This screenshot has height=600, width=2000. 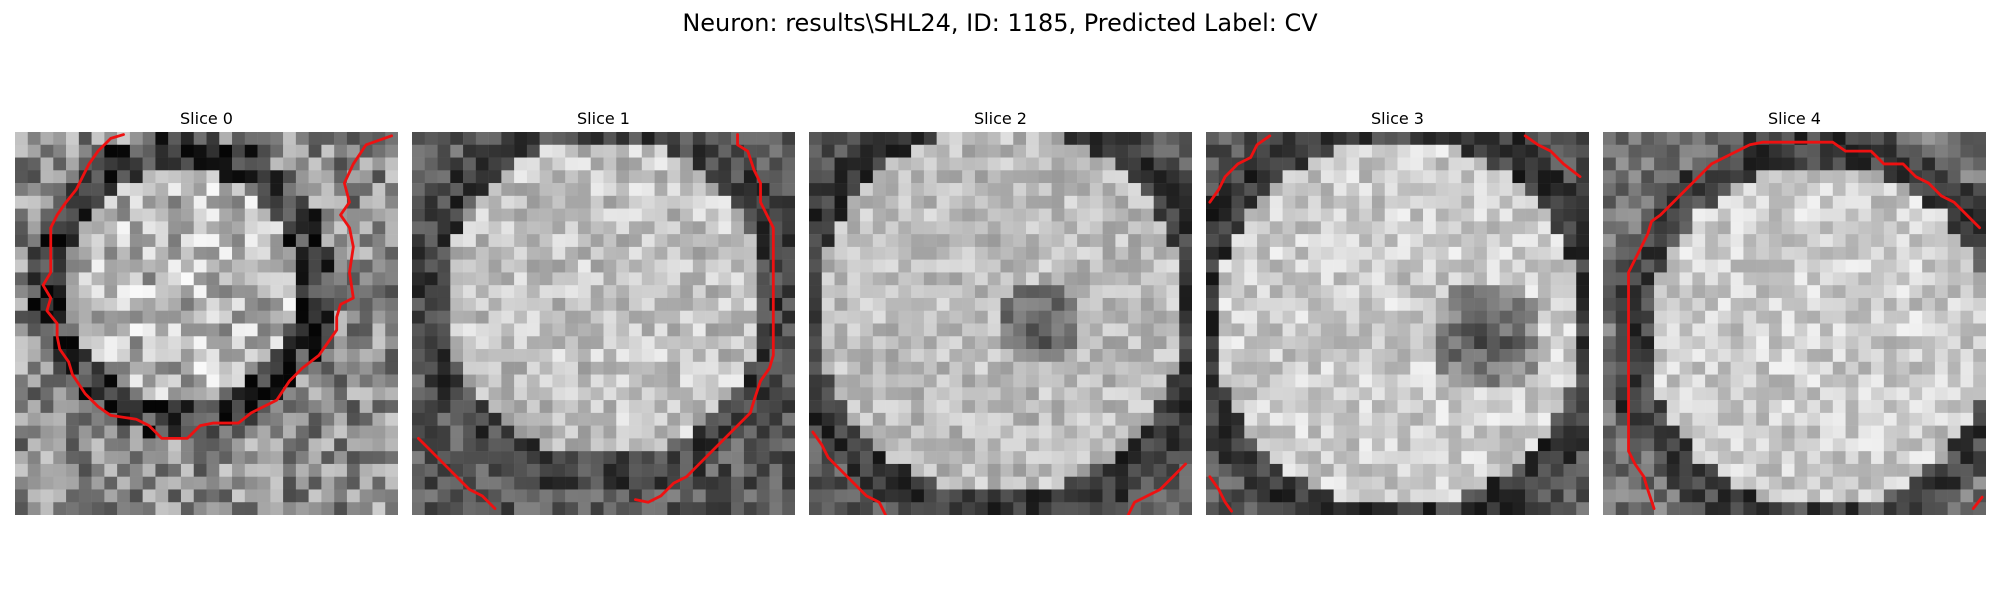 I want to click on slice-title: Slice 1, so click(x=603, y=118).